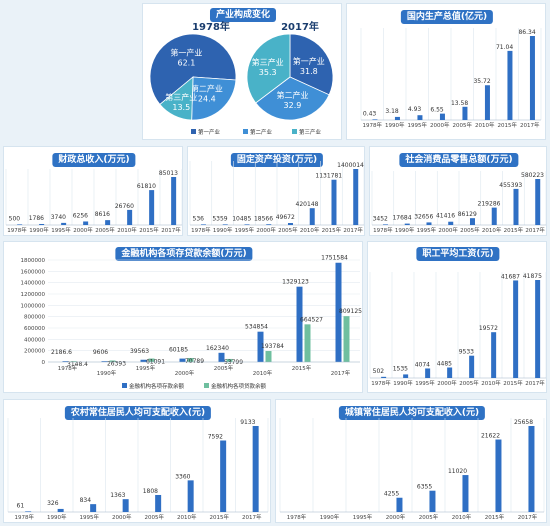  What do you see at coordinates (124, 206) in the screenshot?
I see `data-label: 26760` at bounding box center [124, 206].